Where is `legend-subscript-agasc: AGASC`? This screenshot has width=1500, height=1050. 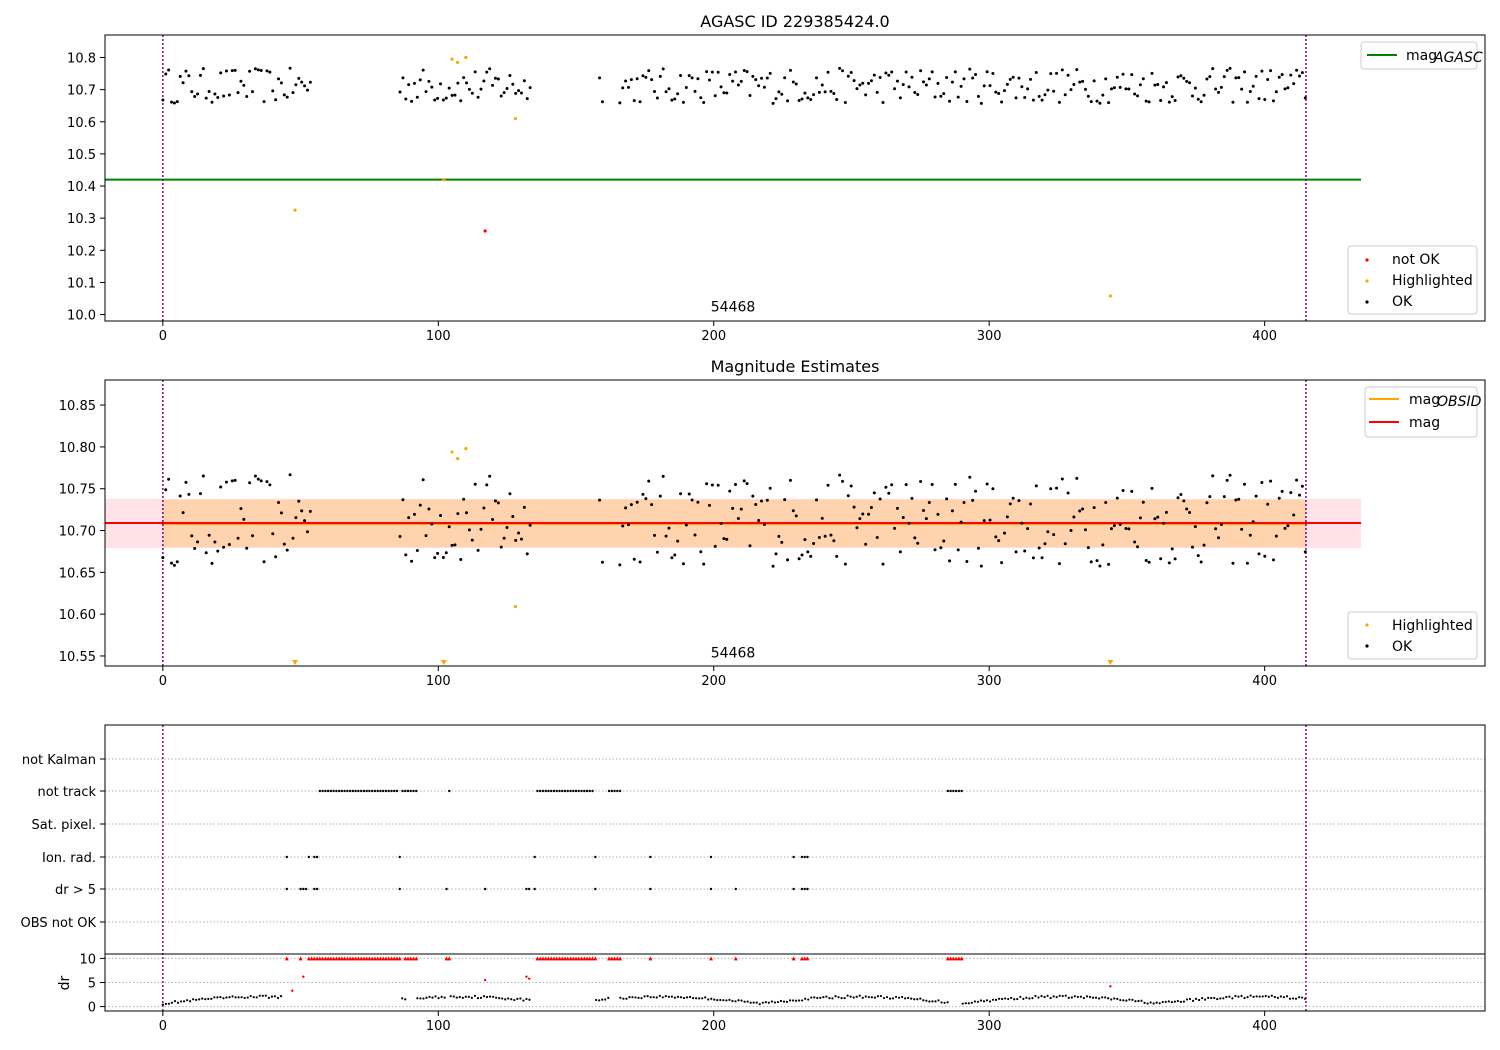 legend-subscript-agasc: AGASC is located at coordinates (1458, 58).